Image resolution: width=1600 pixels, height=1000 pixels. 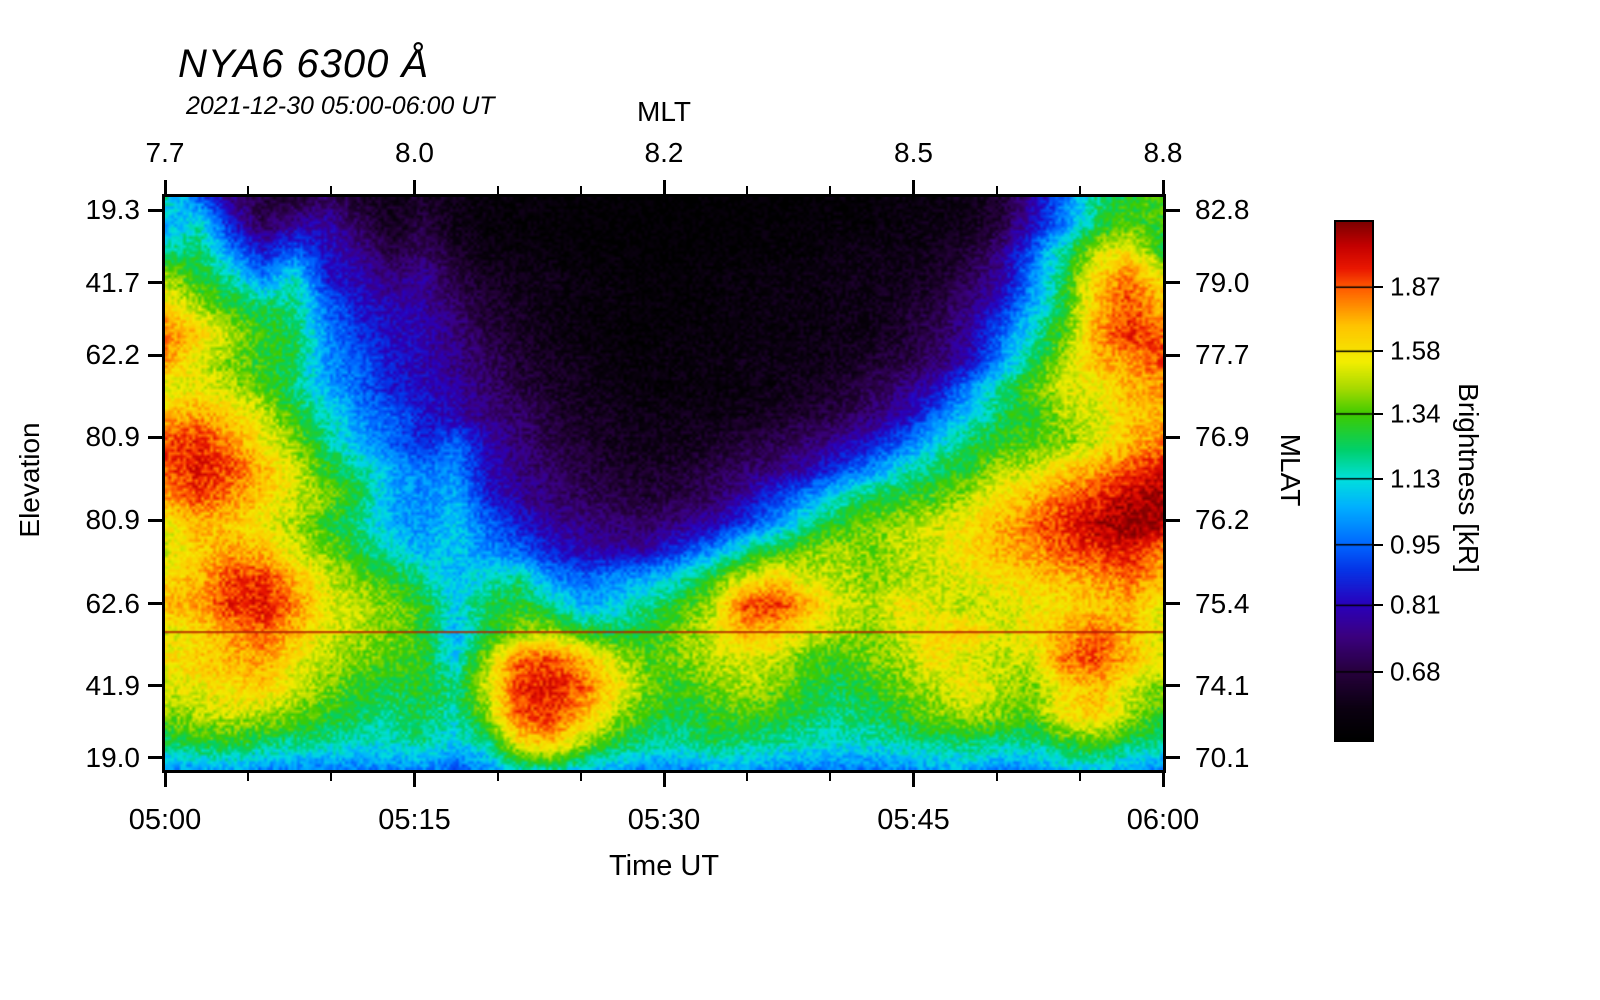 I want to click on right-axis-label: MLAT, so click(x=1290, y=470).